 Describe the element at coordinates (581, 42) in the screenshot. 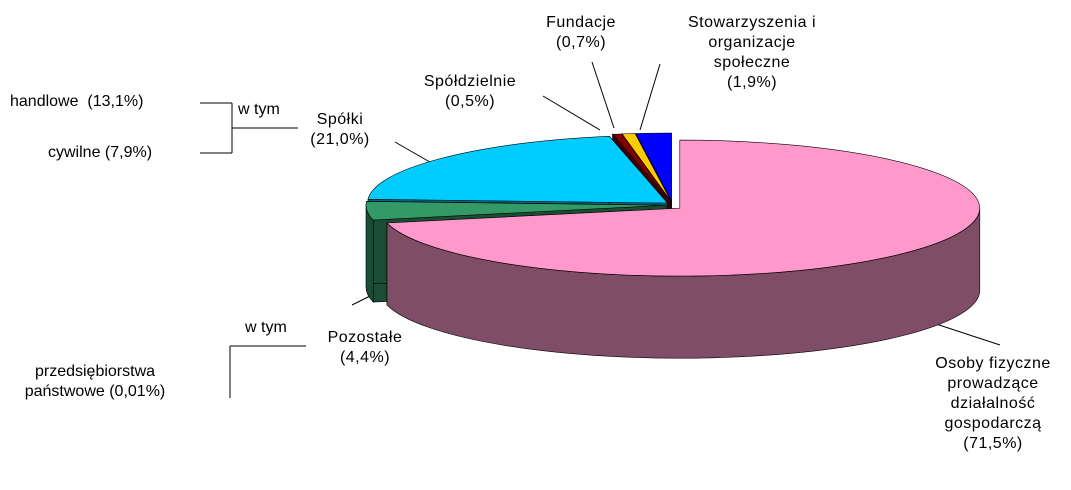

I see `slice-value-label: (0,7%)` at that location.